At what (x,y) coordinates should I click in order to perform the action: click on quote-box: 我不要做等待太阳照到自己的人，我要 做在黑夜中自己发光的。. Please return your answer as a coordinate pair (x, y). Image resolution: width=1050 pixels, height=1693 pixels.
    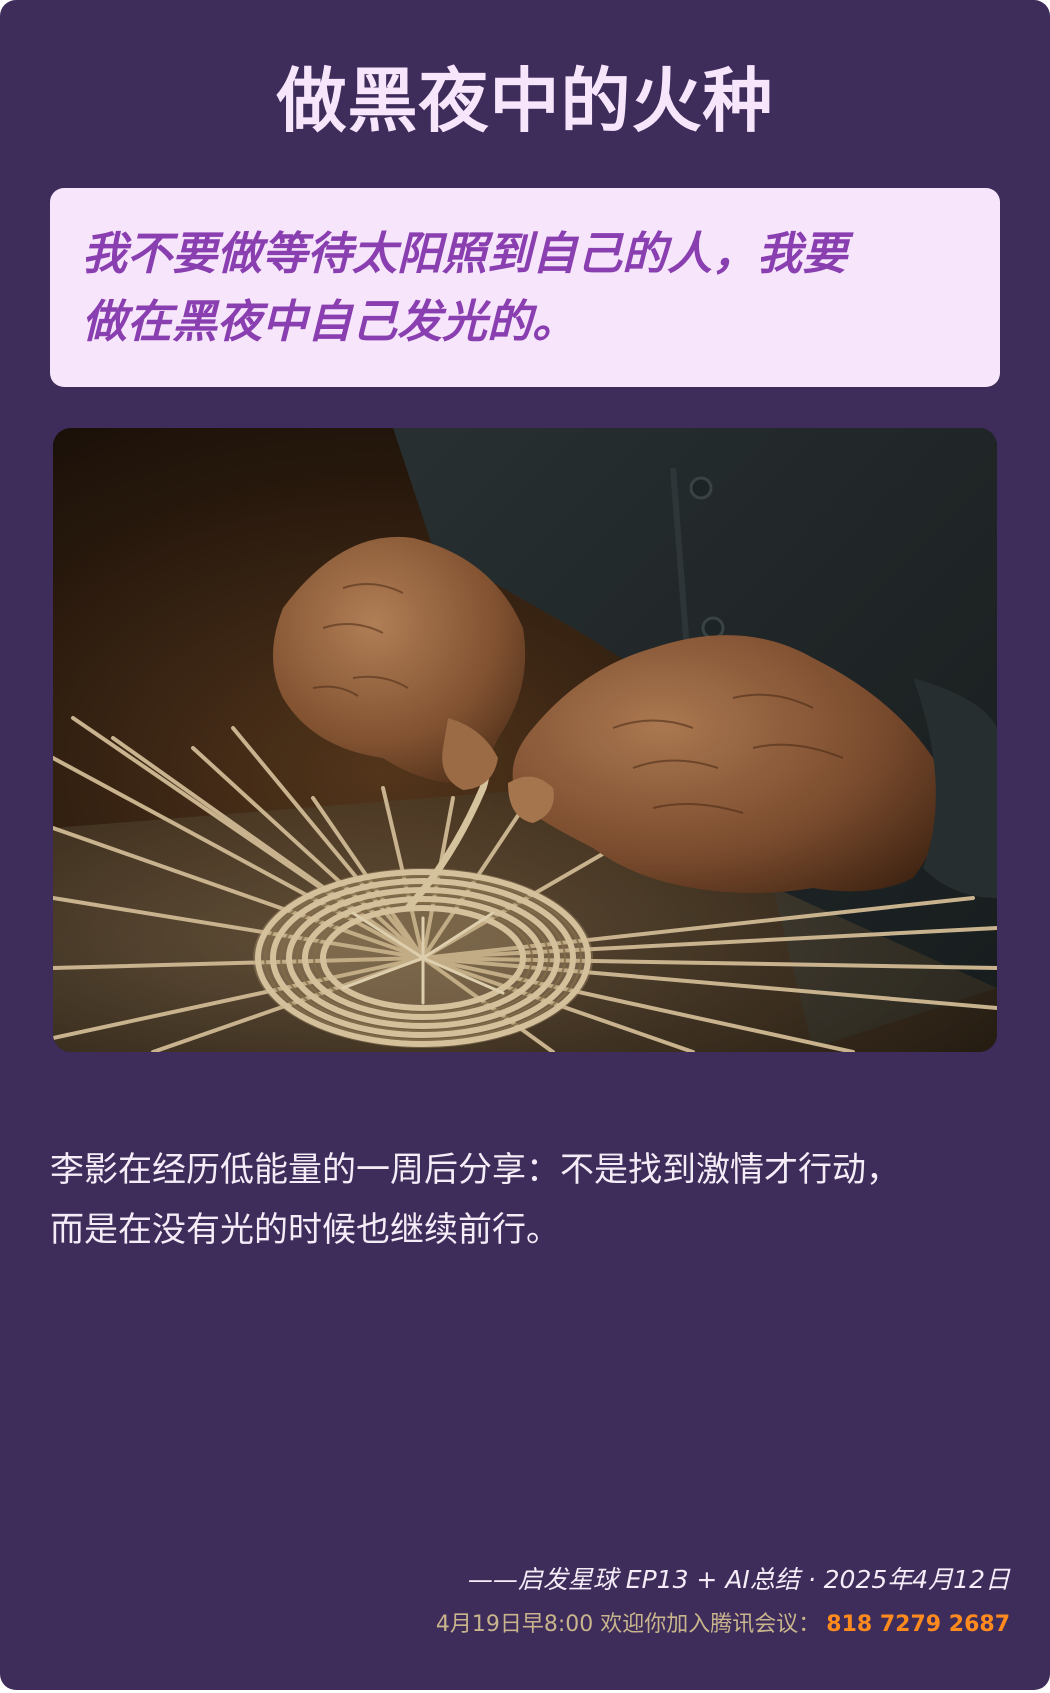
    Looking at the image, I should click on (525, 287).